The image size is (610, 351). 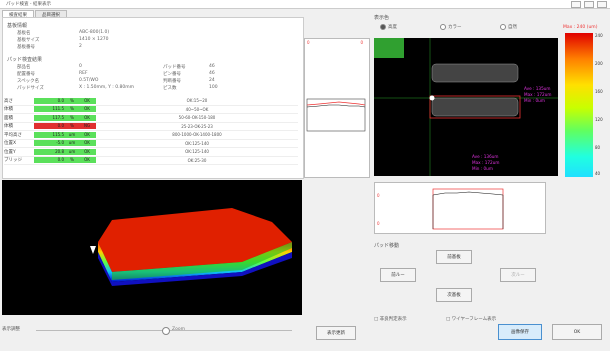 I want to click on wrong-only-checkbox: □ 非良判定表示, so click(x=390, y=319).